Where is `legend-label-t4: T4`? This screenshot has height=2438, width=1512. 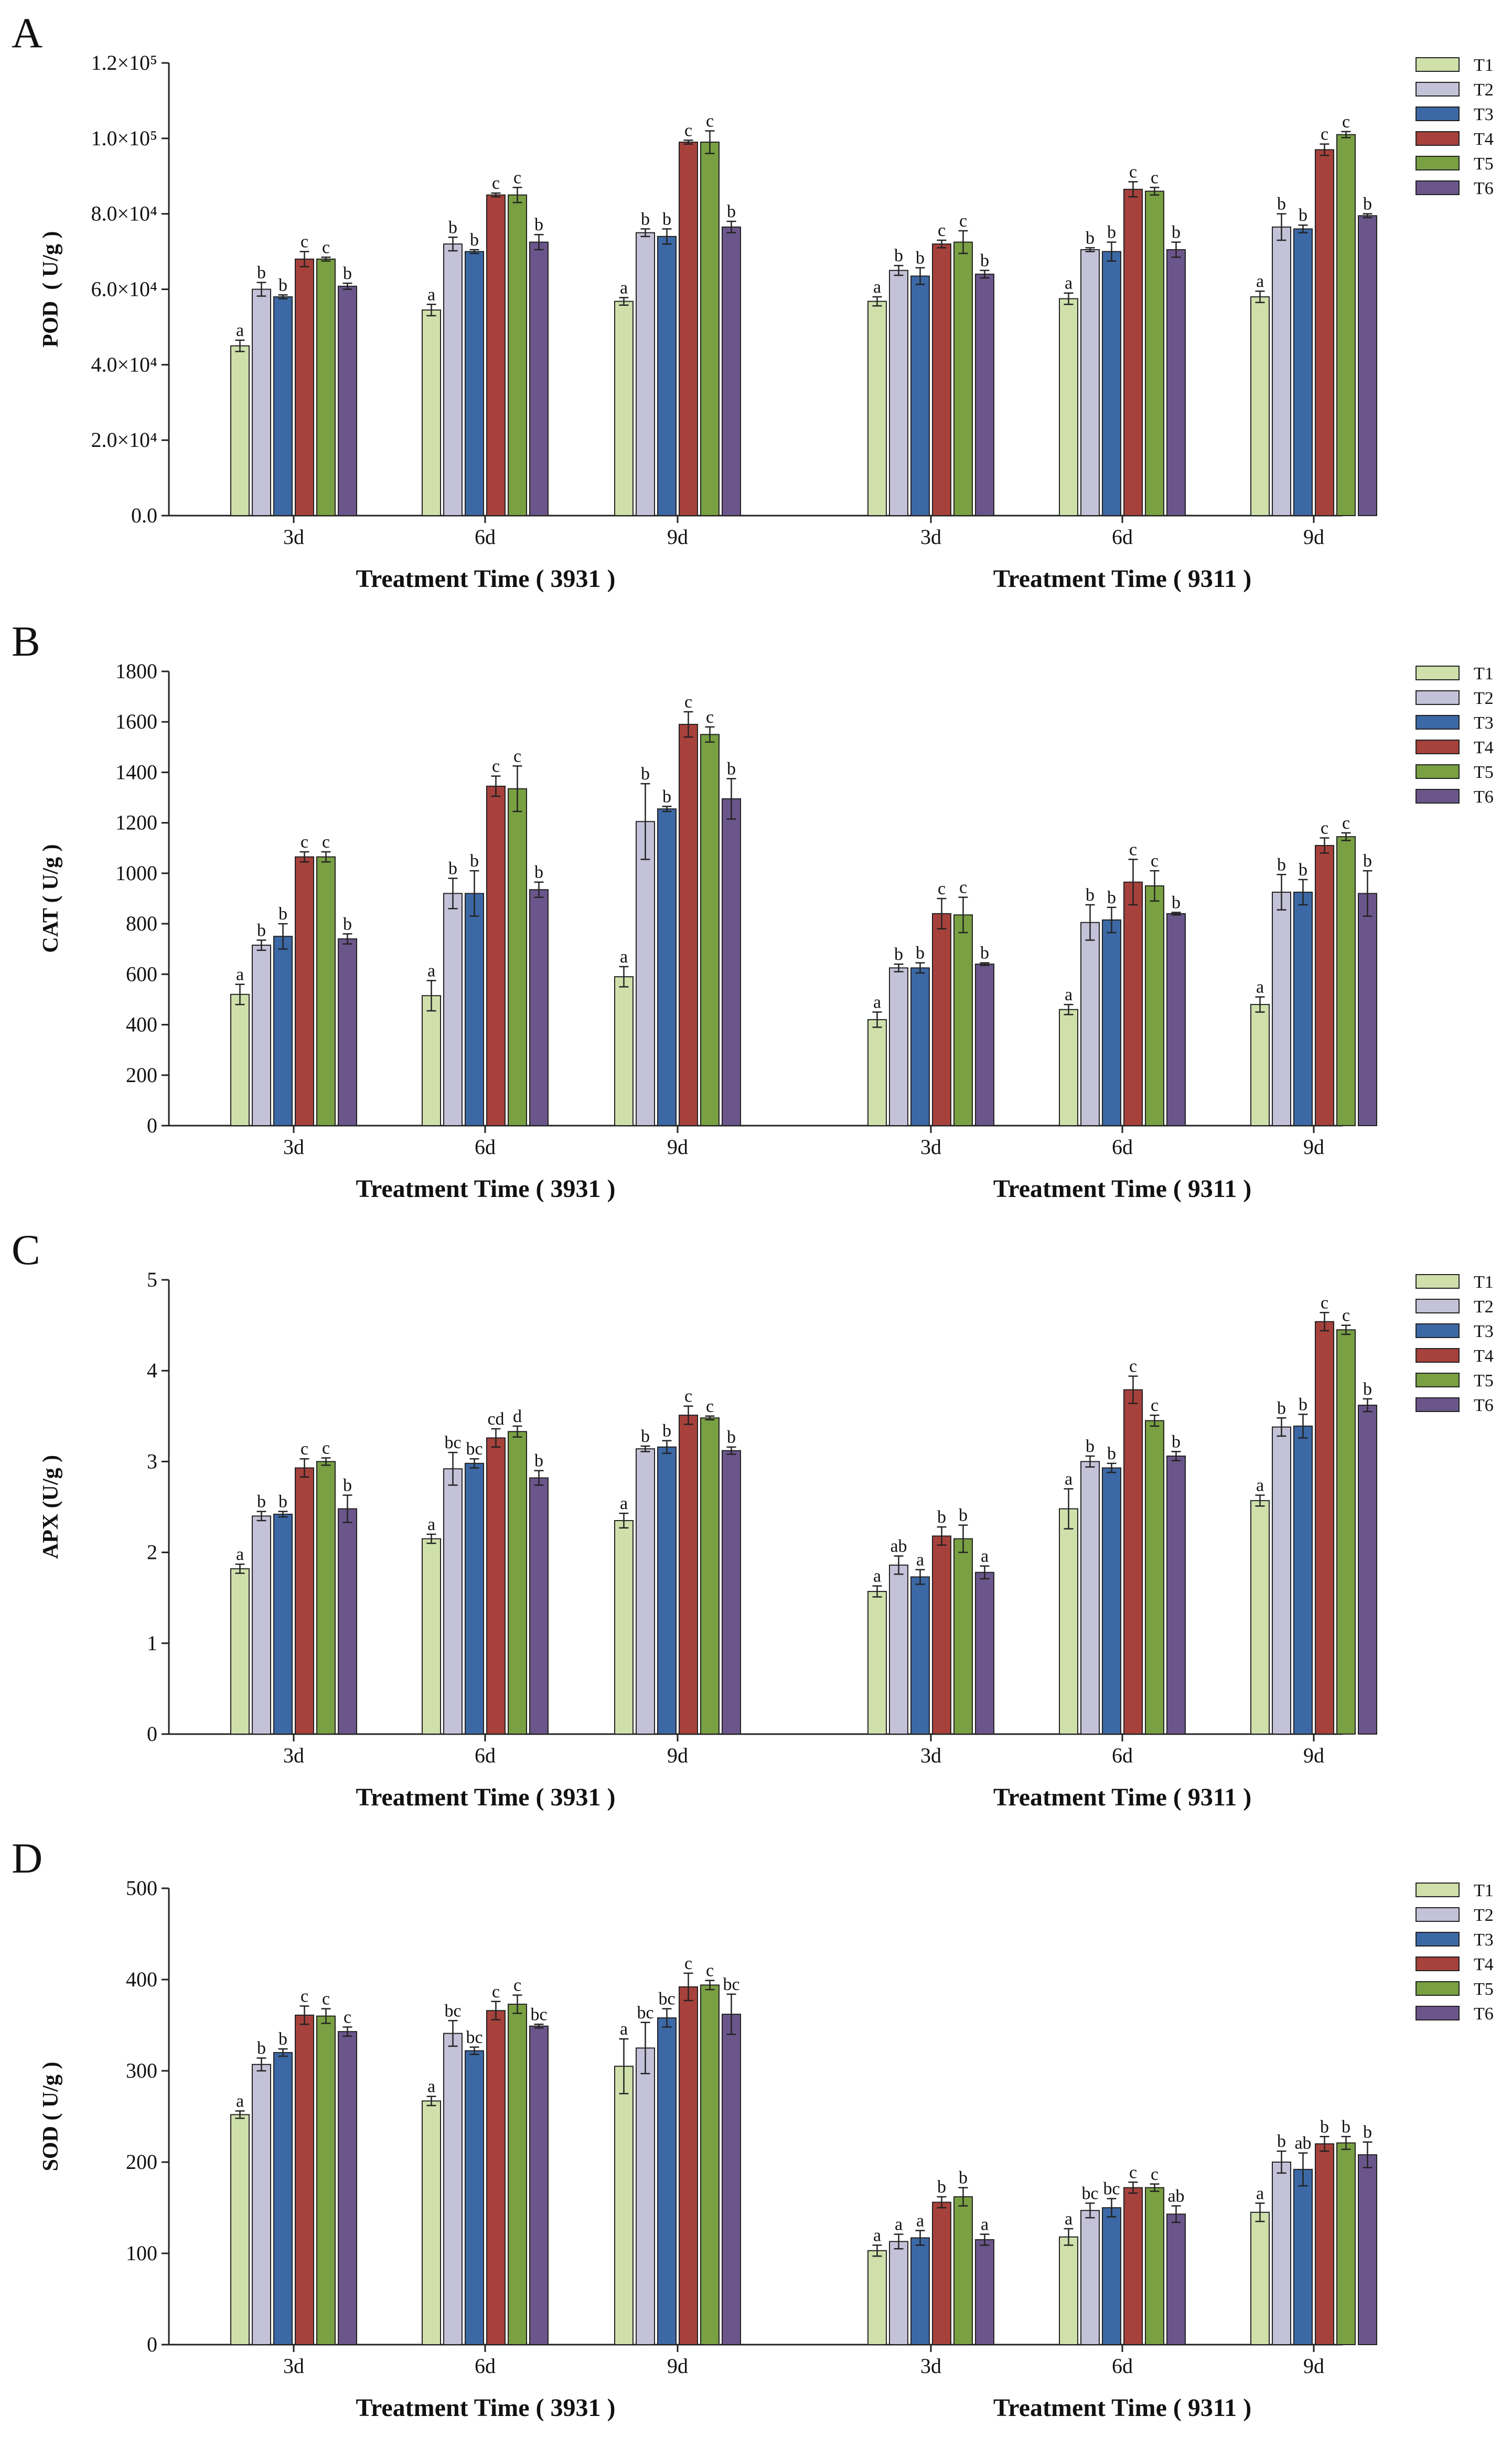 legend-label-t4: T4 is located at coordinates (1484, 1356).